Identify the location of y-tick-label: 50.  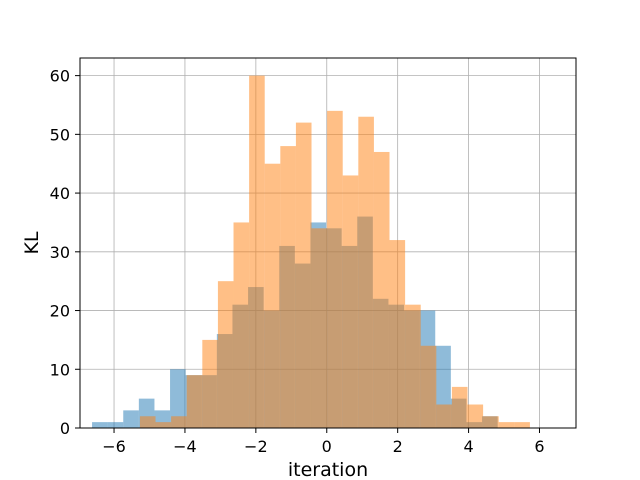
(60, 134).